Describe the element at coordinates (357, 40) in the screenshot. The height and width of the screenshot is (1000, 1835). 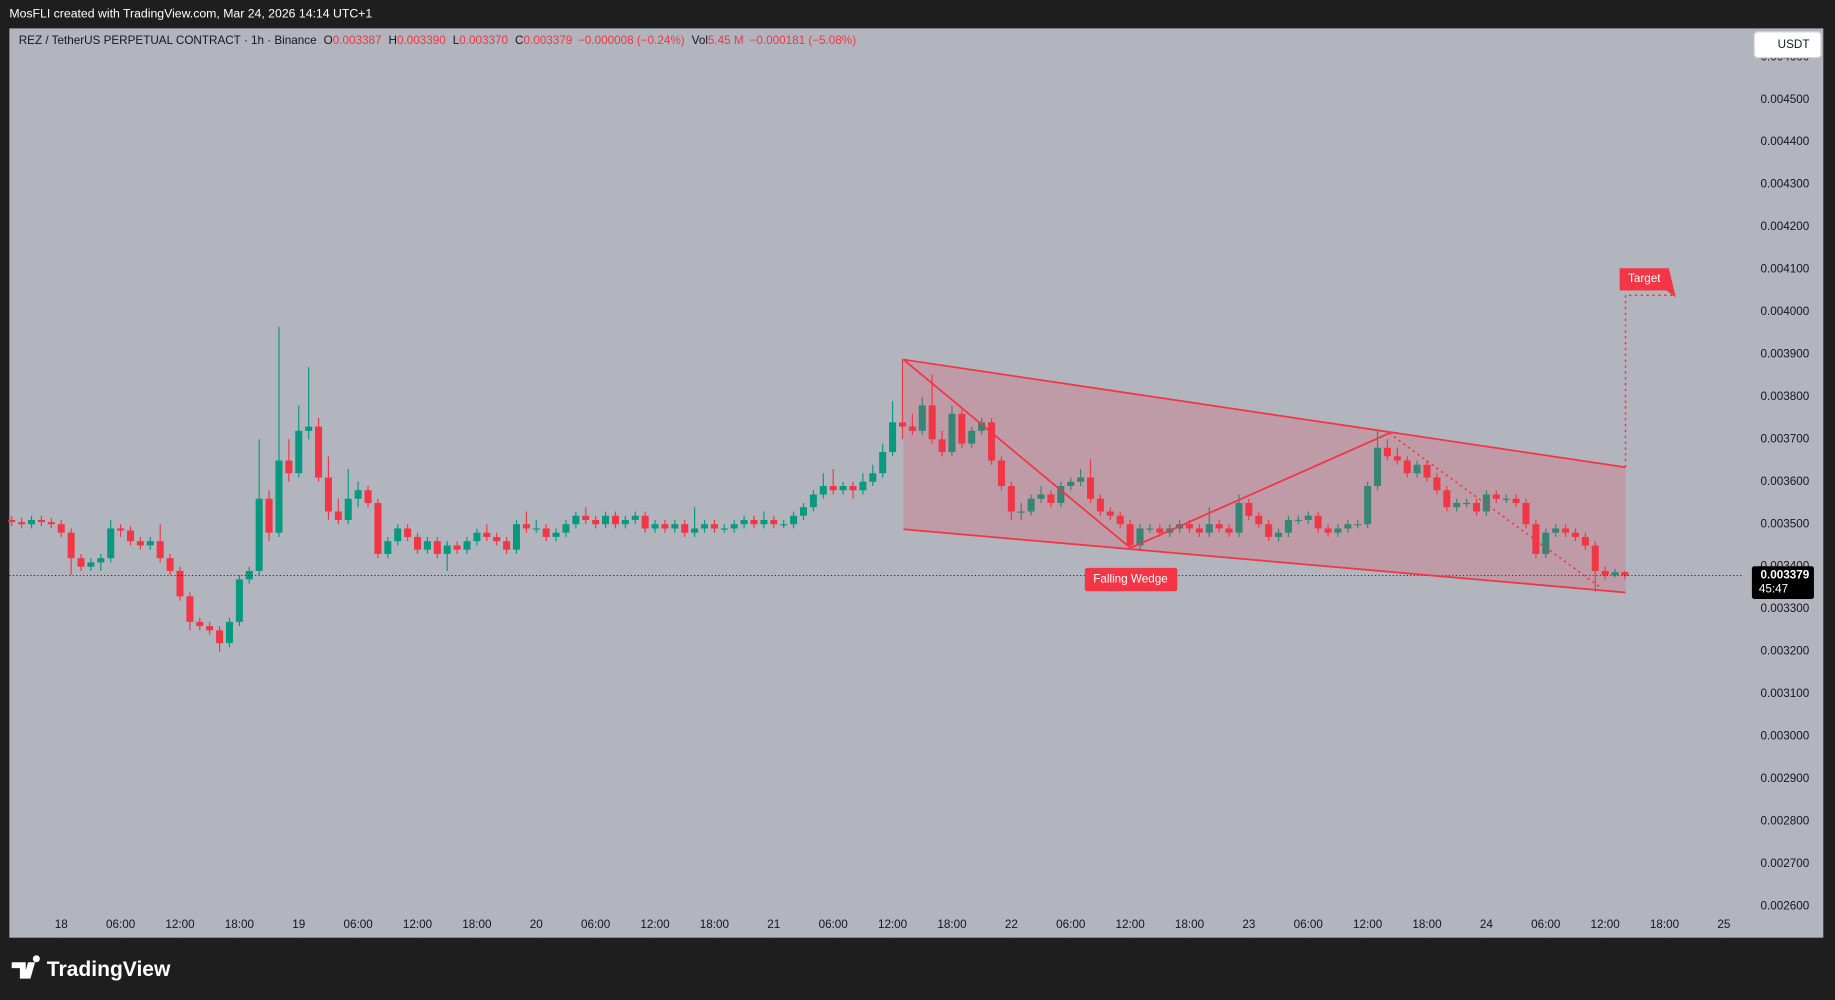
I see `open: 0.003387` at that location.